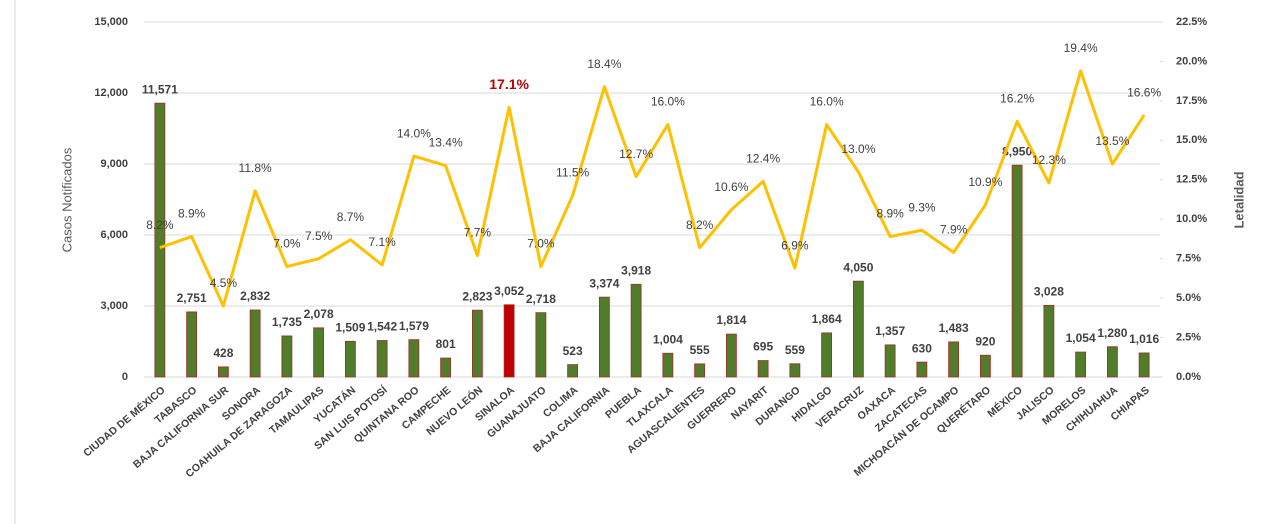 This screenshot has width=1269, height=524. I want to click on bar-label: 2,751, so click(192, 298).